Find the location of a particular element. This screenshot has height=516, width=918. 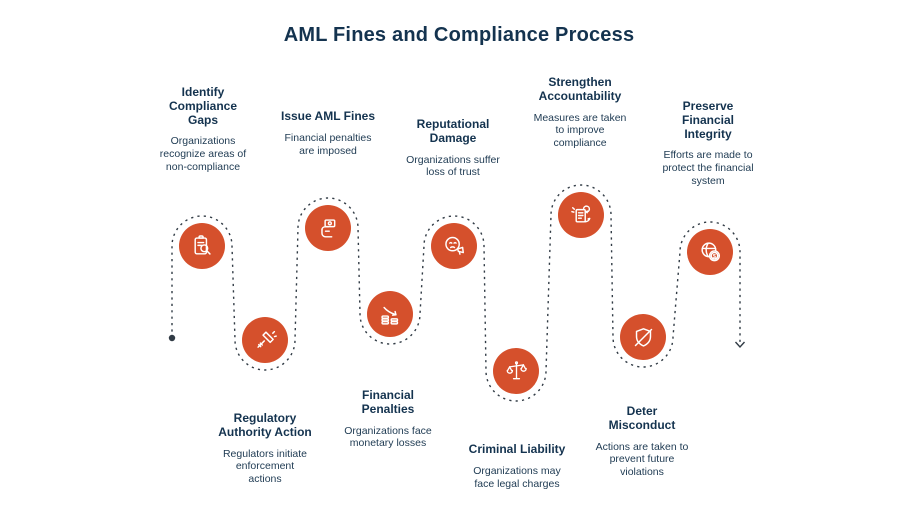

gavel-icon is located at coordinates (265, 340).